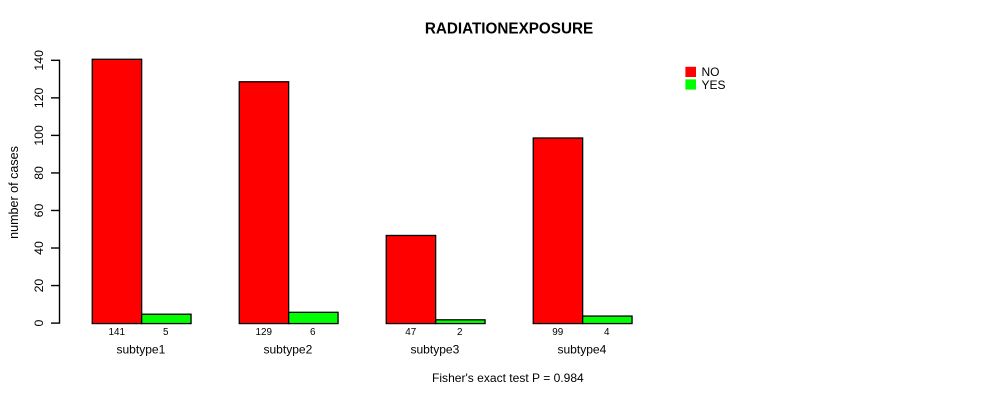 This screenshot has height=400, width=990. Describe the element at coordinates (39, 60) in the screenshot. I see `svg-text: 140` at that location.